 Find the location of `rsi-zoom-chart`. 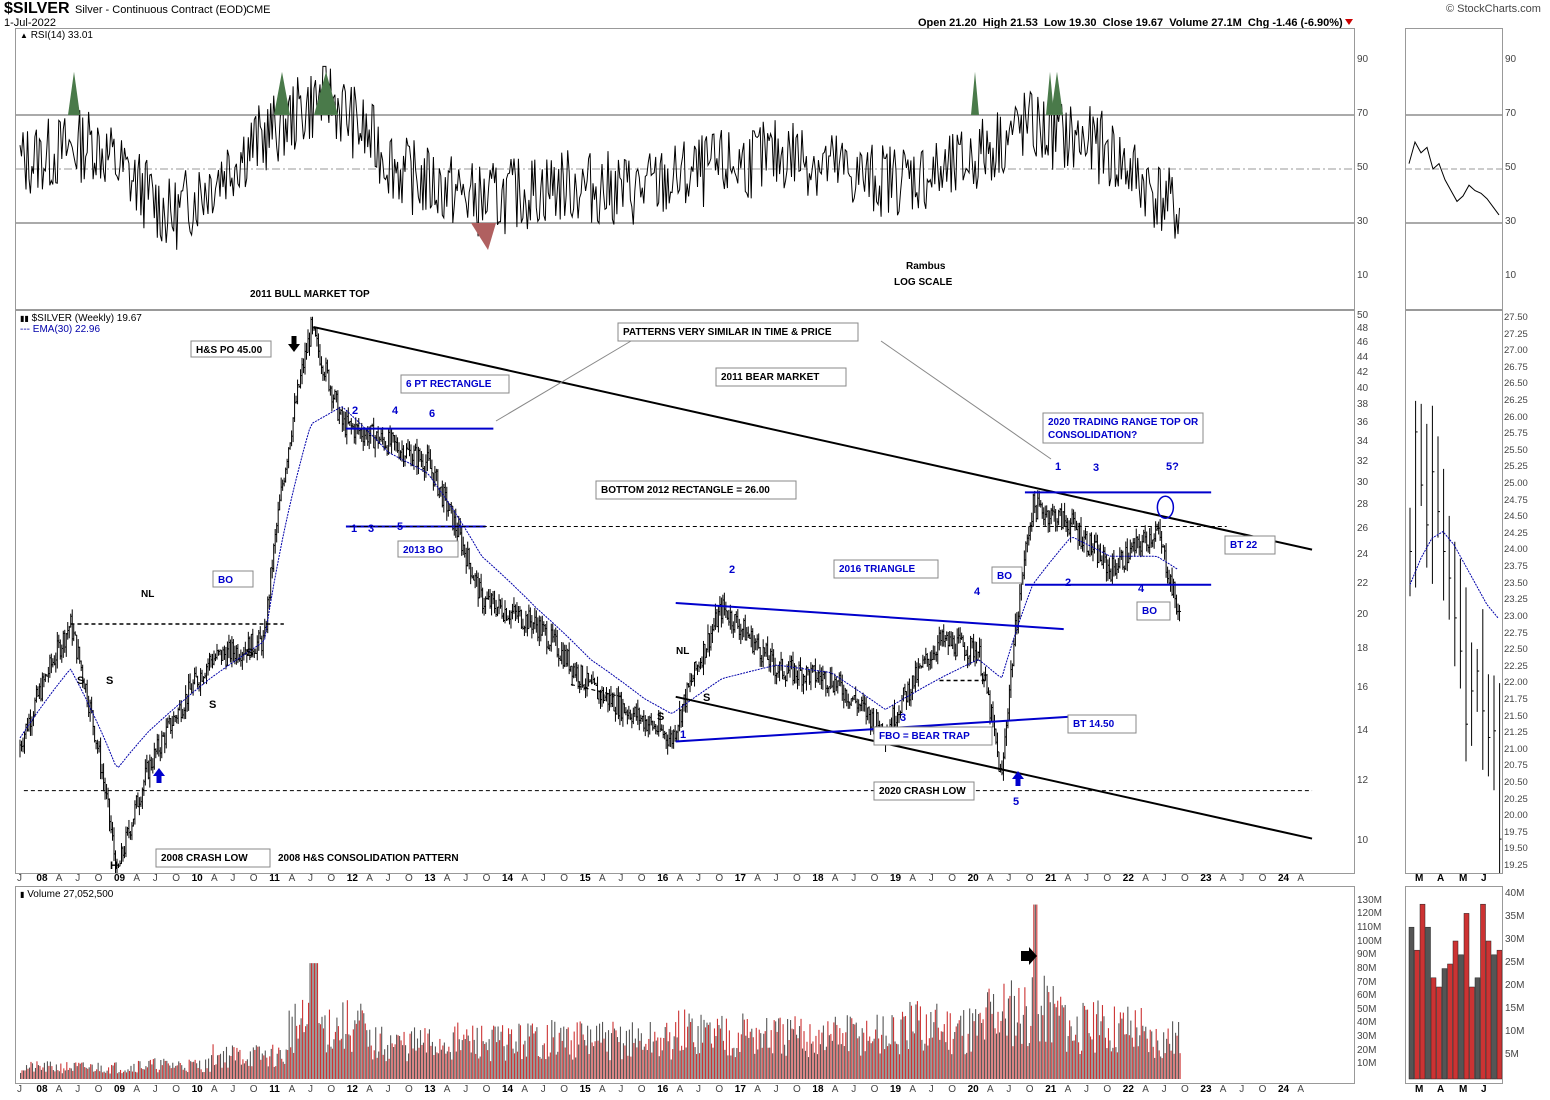

rsi-zoom-chart is located at coordinates (1454, 169).